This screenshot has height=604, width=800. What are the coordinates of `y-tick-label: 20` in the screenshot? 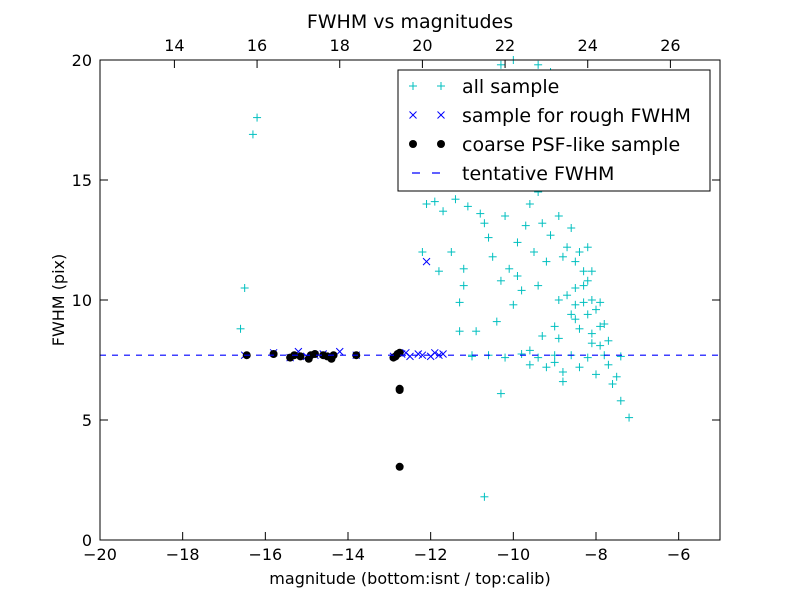 It's located at (82, 60).